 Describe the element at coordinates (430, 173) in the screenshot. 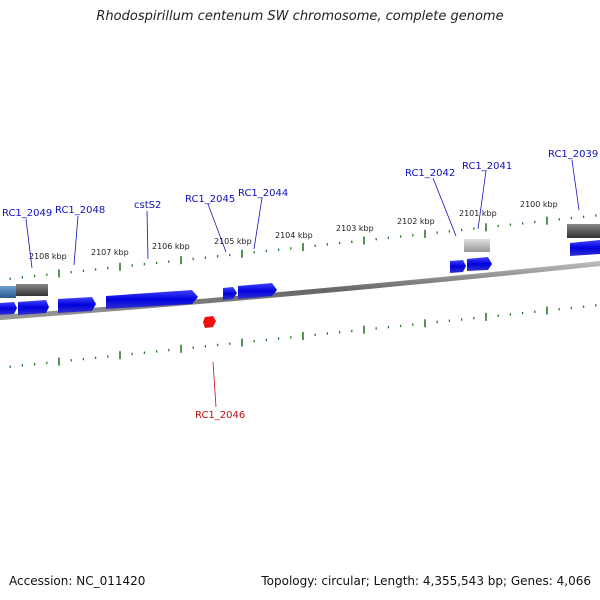

I see `gene-label: RC1_2042` at that location.